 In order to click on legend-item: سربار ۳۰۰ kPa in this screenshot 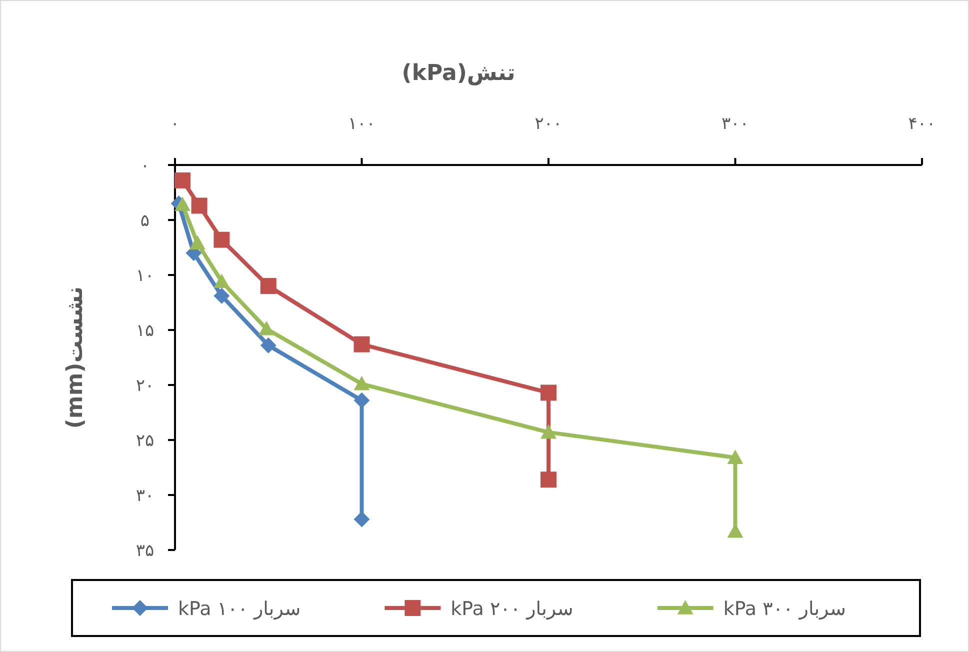, I will do `click(751, 609)`.